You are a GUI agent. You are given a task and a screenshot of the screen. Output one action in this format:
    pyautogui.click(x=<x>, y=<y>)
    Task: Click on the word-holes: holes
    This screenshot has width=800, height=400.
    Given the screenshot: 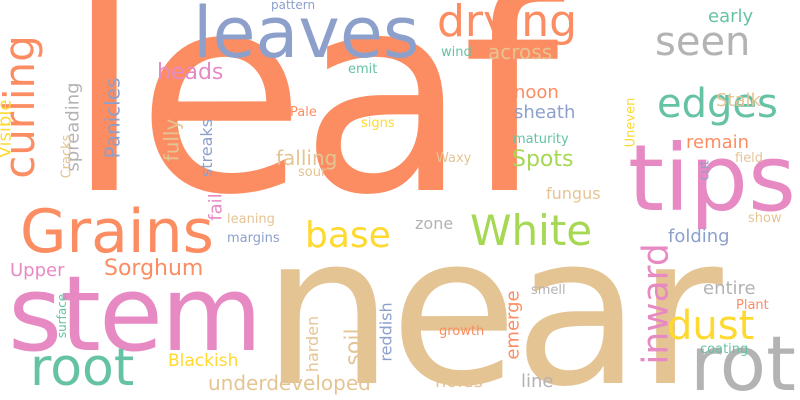 What is the action you would take?
    pyautogui.click(x=459, y=381)
    